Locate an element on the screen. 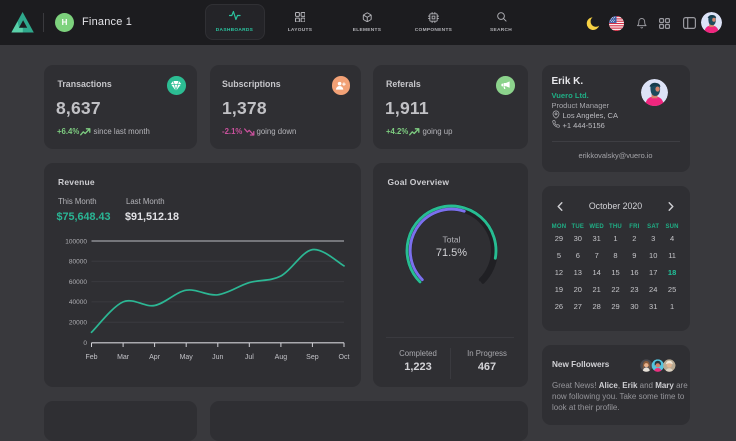  svg-text: 100000 is located at coordinates (76, 241).